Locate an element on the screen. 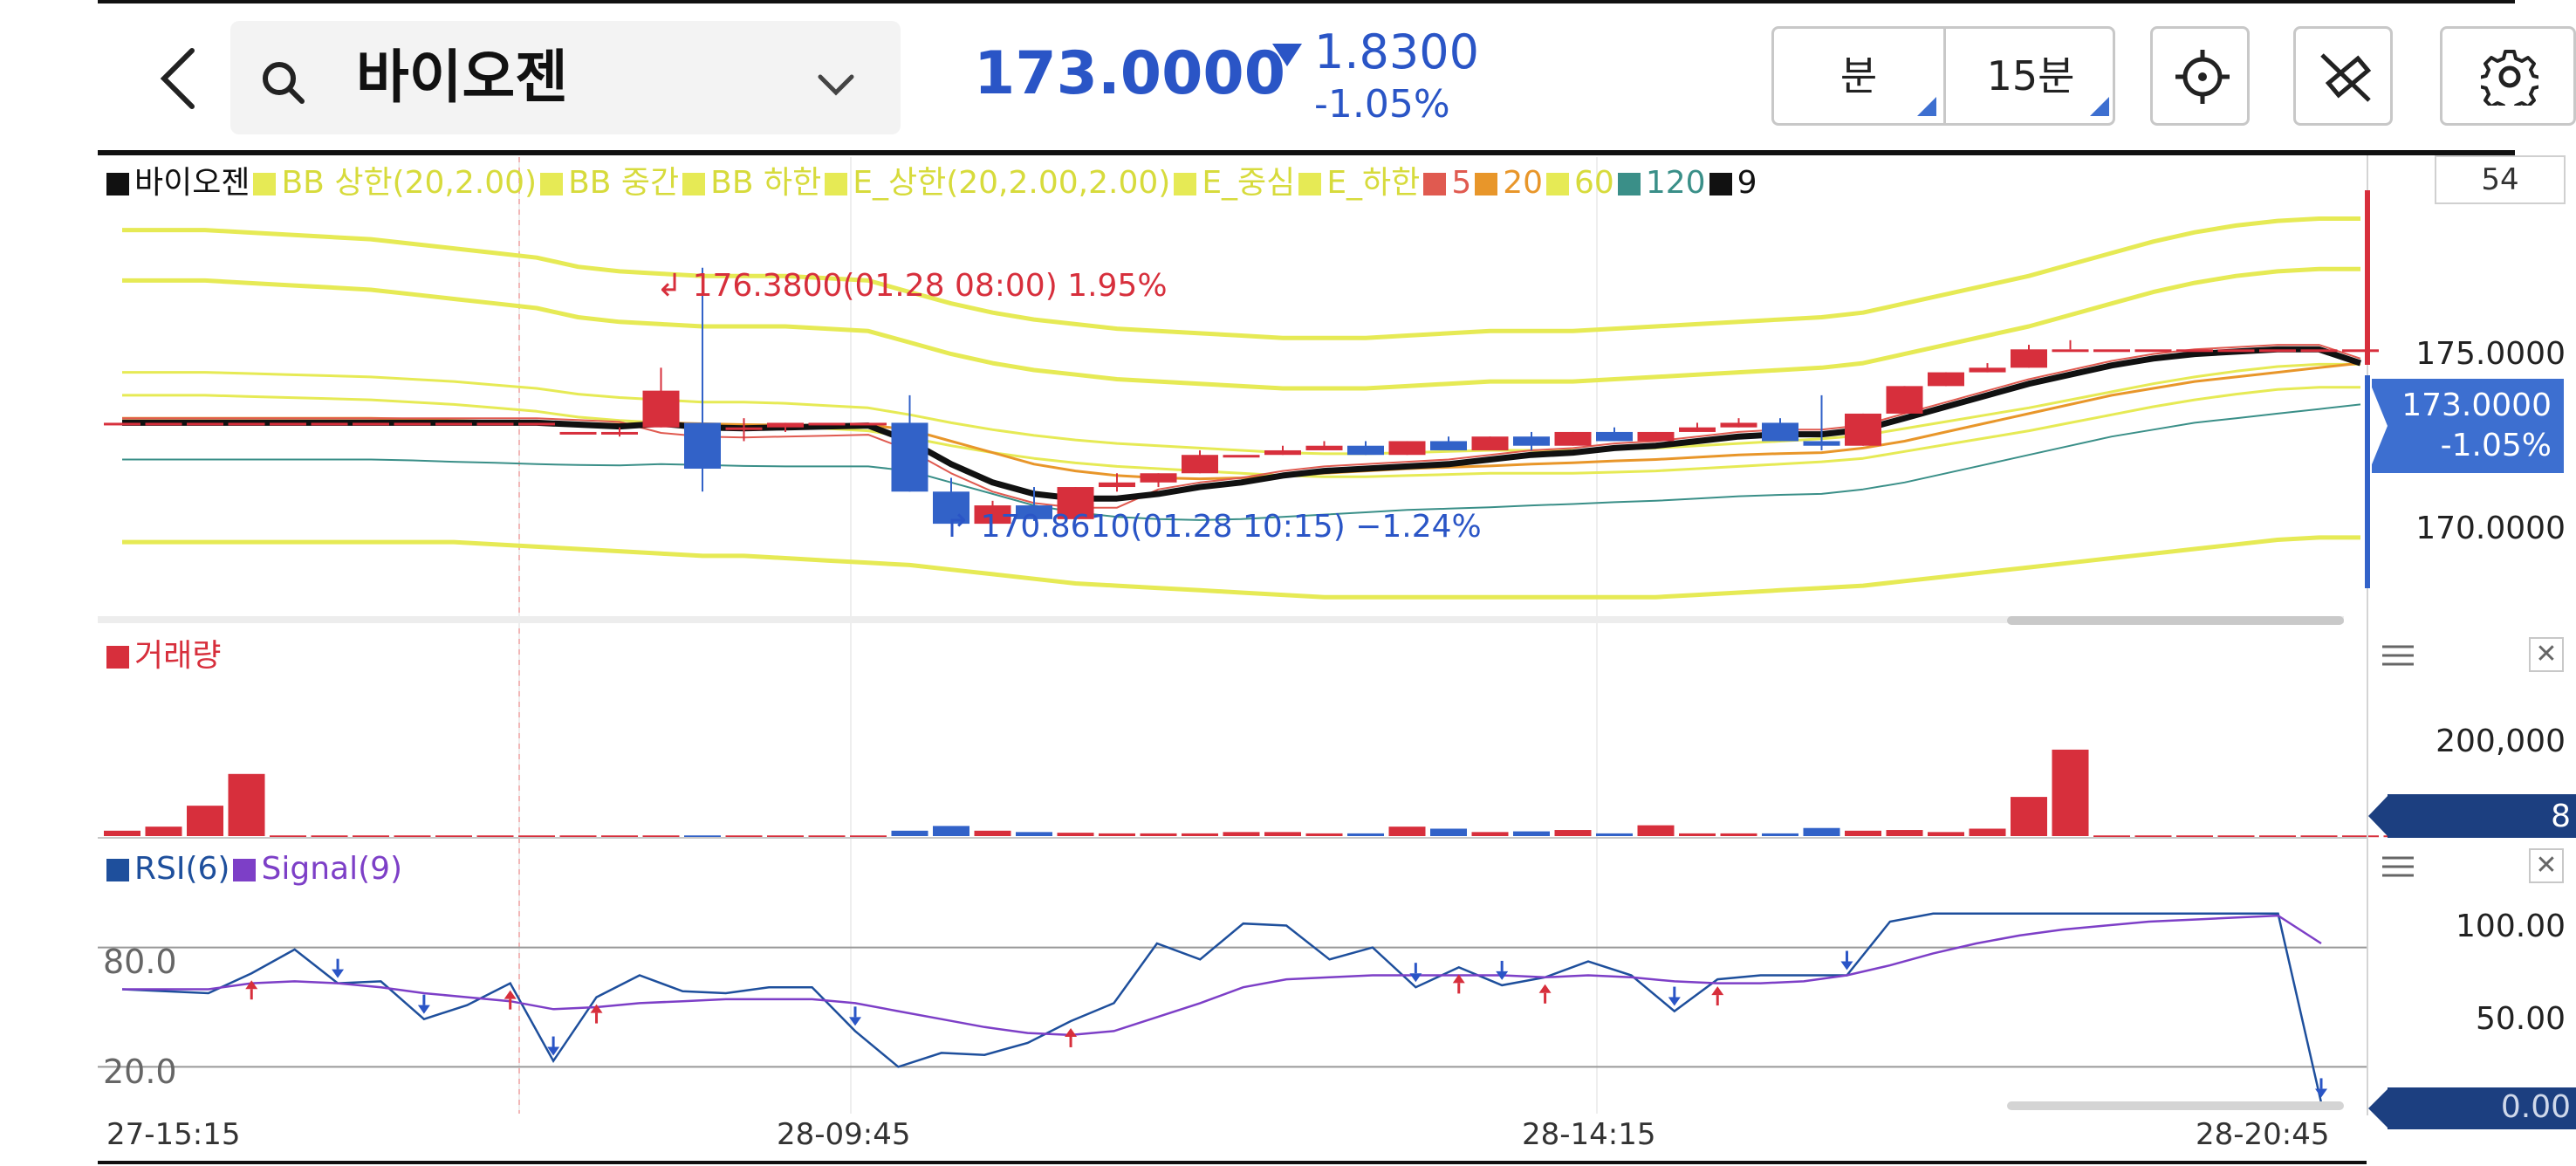 The width and height of the screenshot is (2576, 1166). price-range-up-bar is located at coordinates (2368, 277).